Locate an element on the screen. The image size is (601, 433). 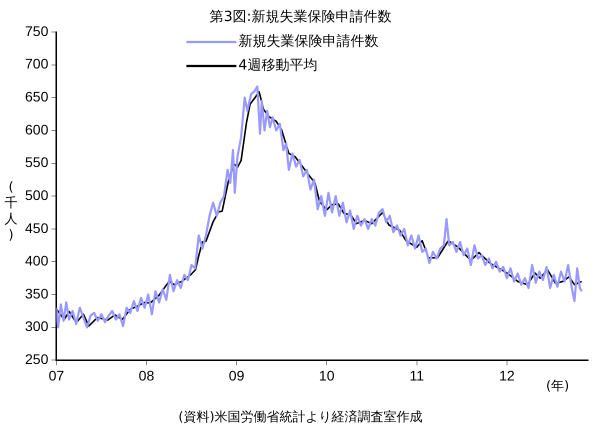
x-tick-label: 08 is located at coordinates (146, 375).